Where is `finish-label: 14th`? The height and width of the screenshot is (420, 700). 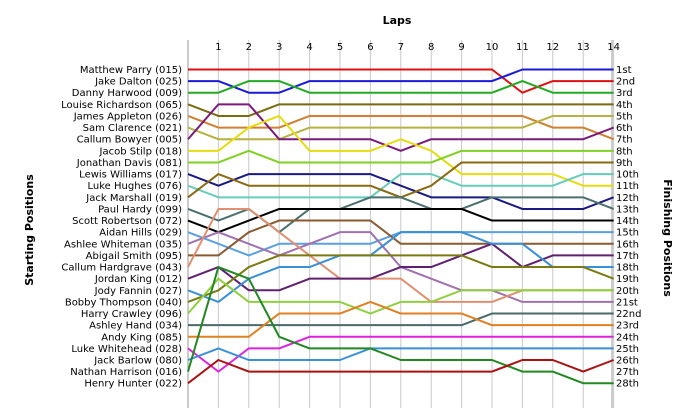
finish-label: 14th is located at coordinates (627, 221).